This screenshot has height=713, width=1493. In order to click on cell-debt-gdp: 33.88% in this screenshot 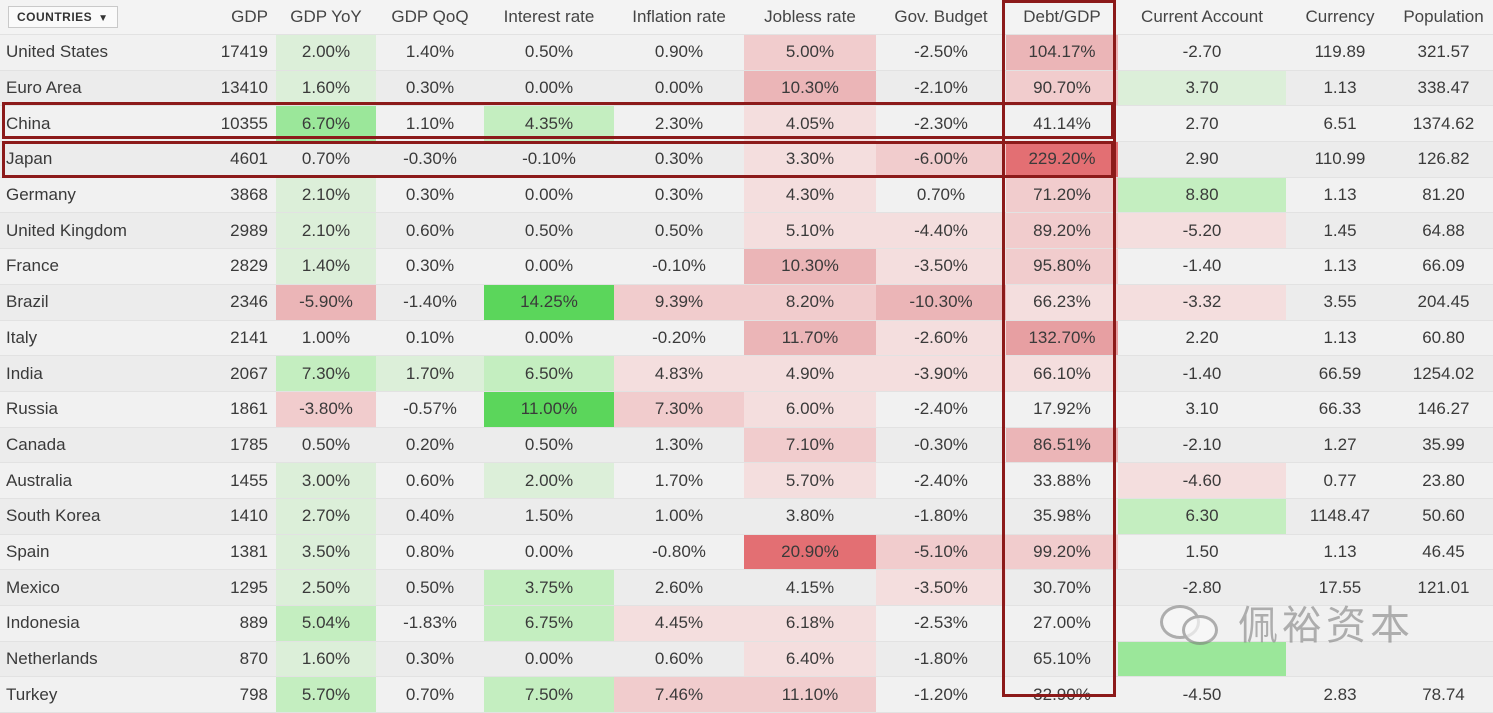, I will do `click(1062, 480)`.